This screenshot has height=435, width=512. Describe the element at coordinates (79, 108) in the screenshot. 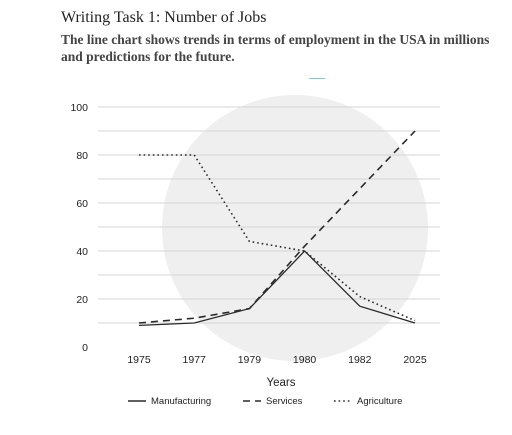

I see `y-tick-label: 100` at that location.